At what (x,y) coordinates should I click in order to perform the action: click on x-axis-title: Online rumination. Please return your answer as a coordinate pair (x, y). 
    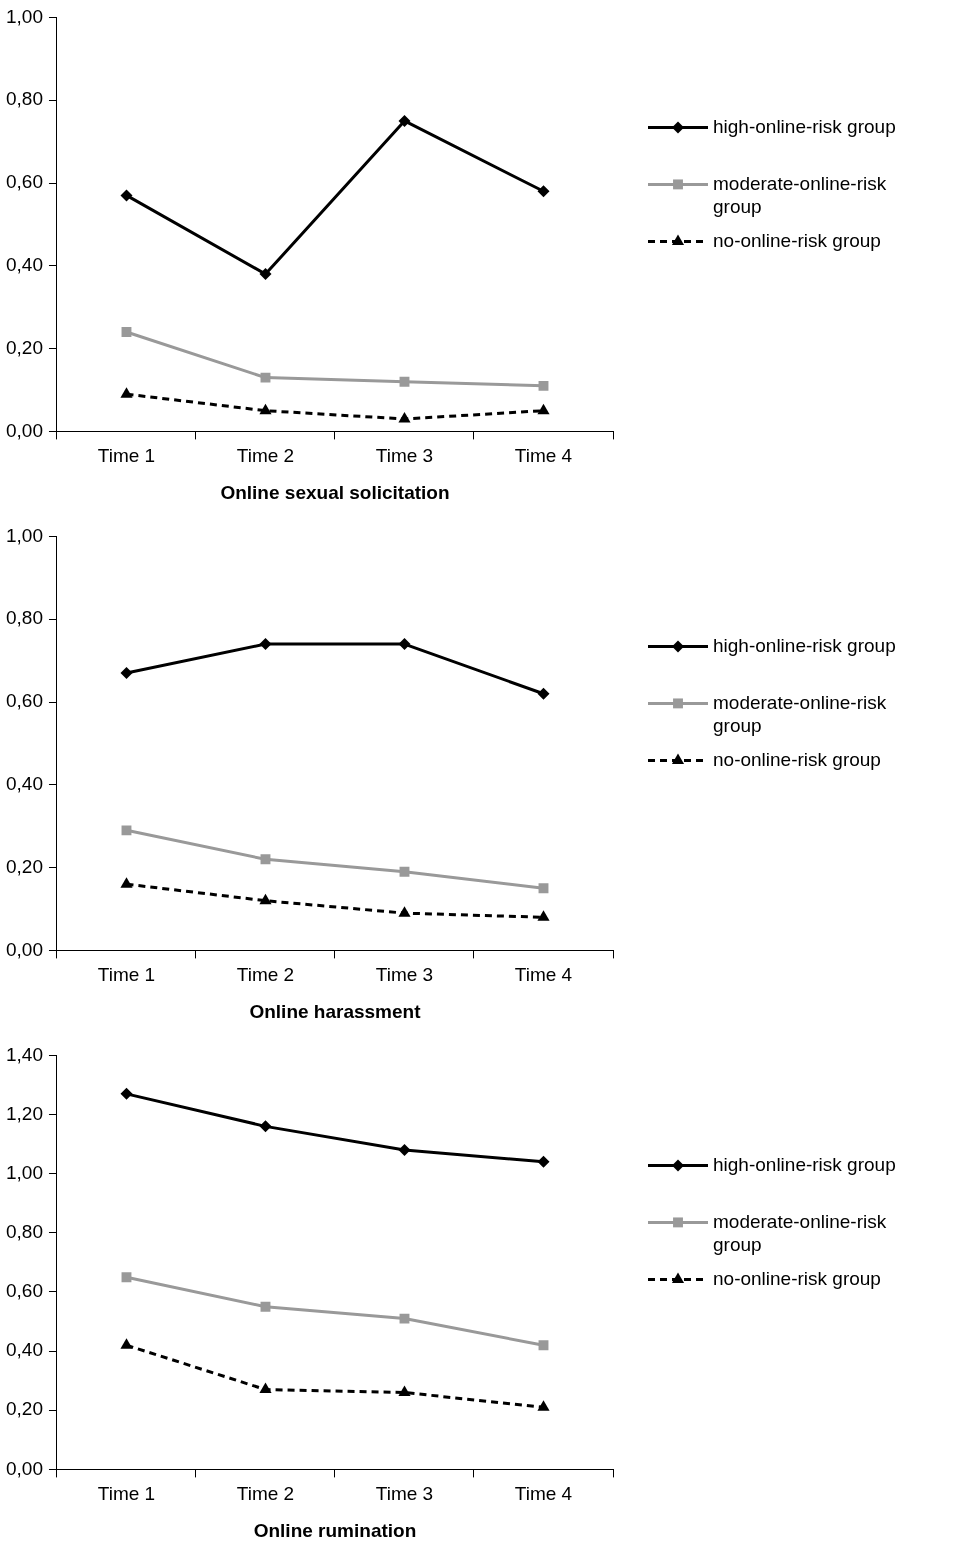
    Looking at the image, I should click on (335, 1530).